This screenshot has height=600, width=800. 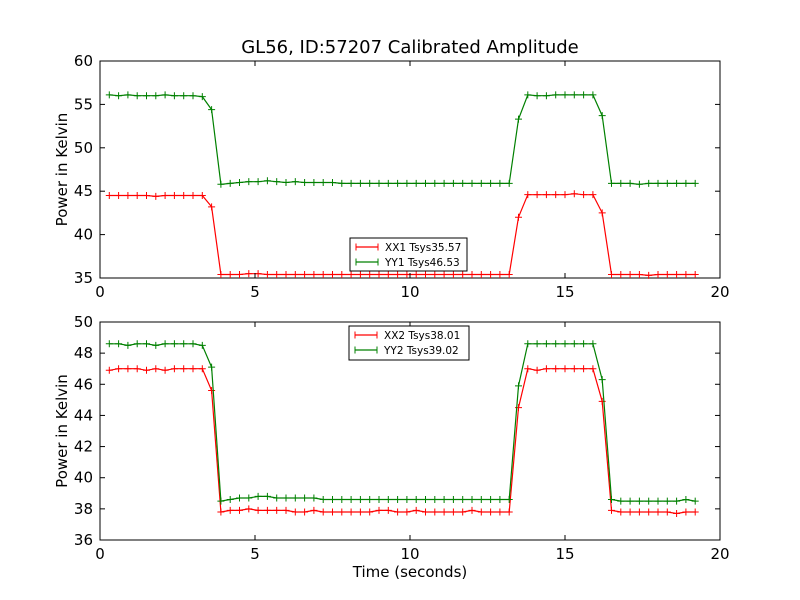 I want to click on legend-marker, so click(x=367, y=262).